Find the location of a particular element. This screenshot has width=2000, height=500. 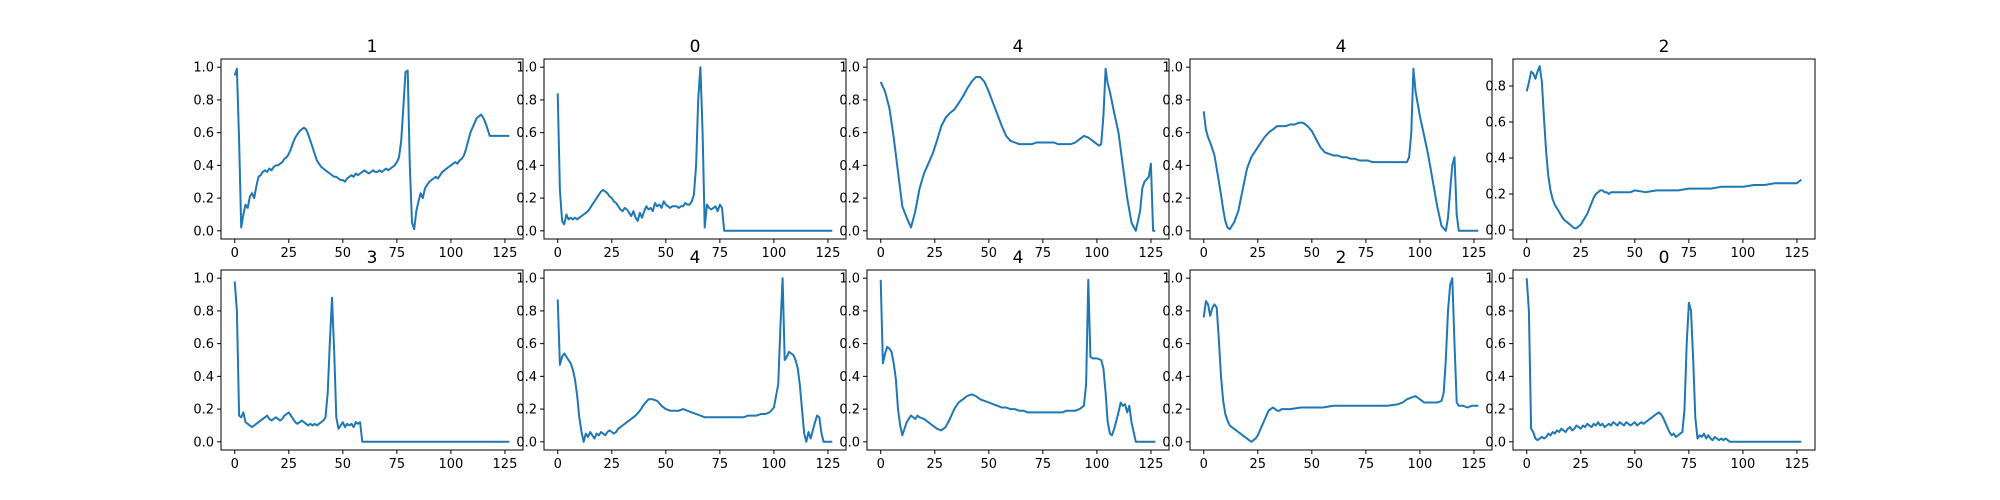

subplot-2: 0 0 25 50 75 100 125 0.0 0.2 0.4 0.6 0.8 1.0 is located at coordinates (681, 149).